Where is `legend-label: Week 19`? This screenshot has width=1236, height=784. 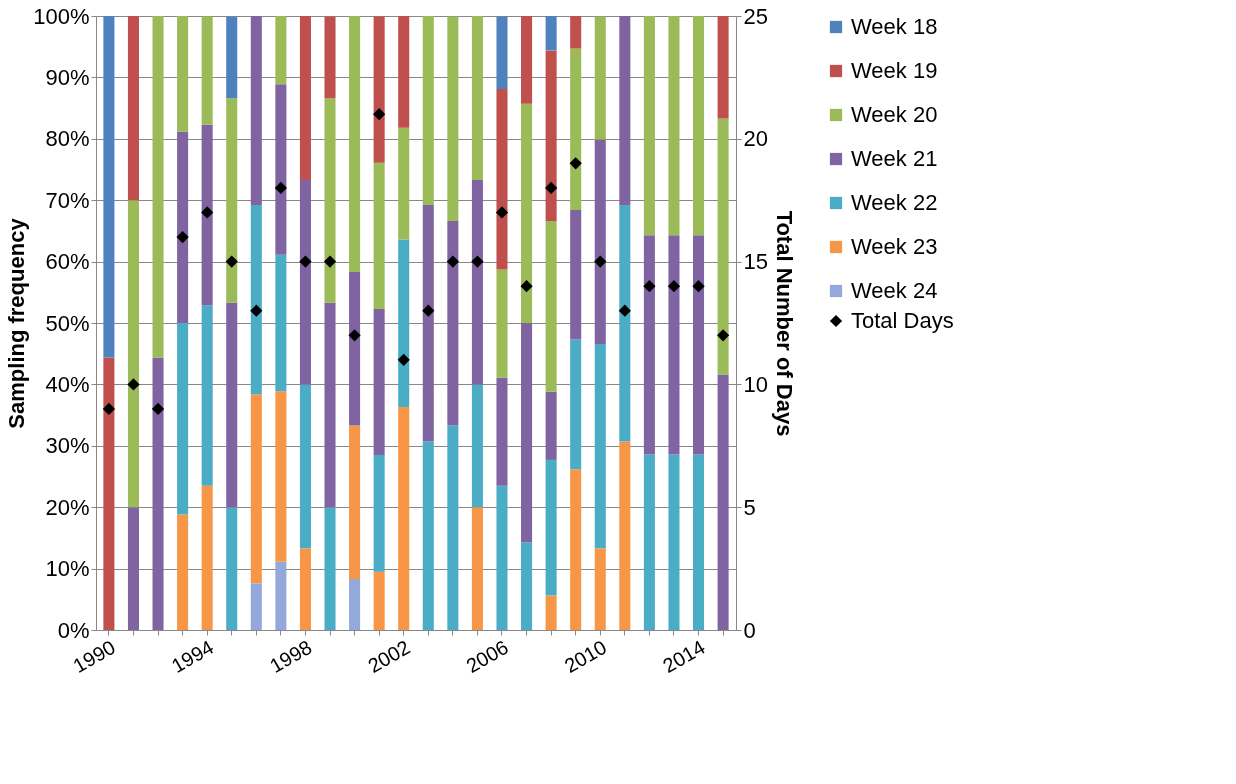
legend-label: Week 19 is located at coordinates (894, 70).